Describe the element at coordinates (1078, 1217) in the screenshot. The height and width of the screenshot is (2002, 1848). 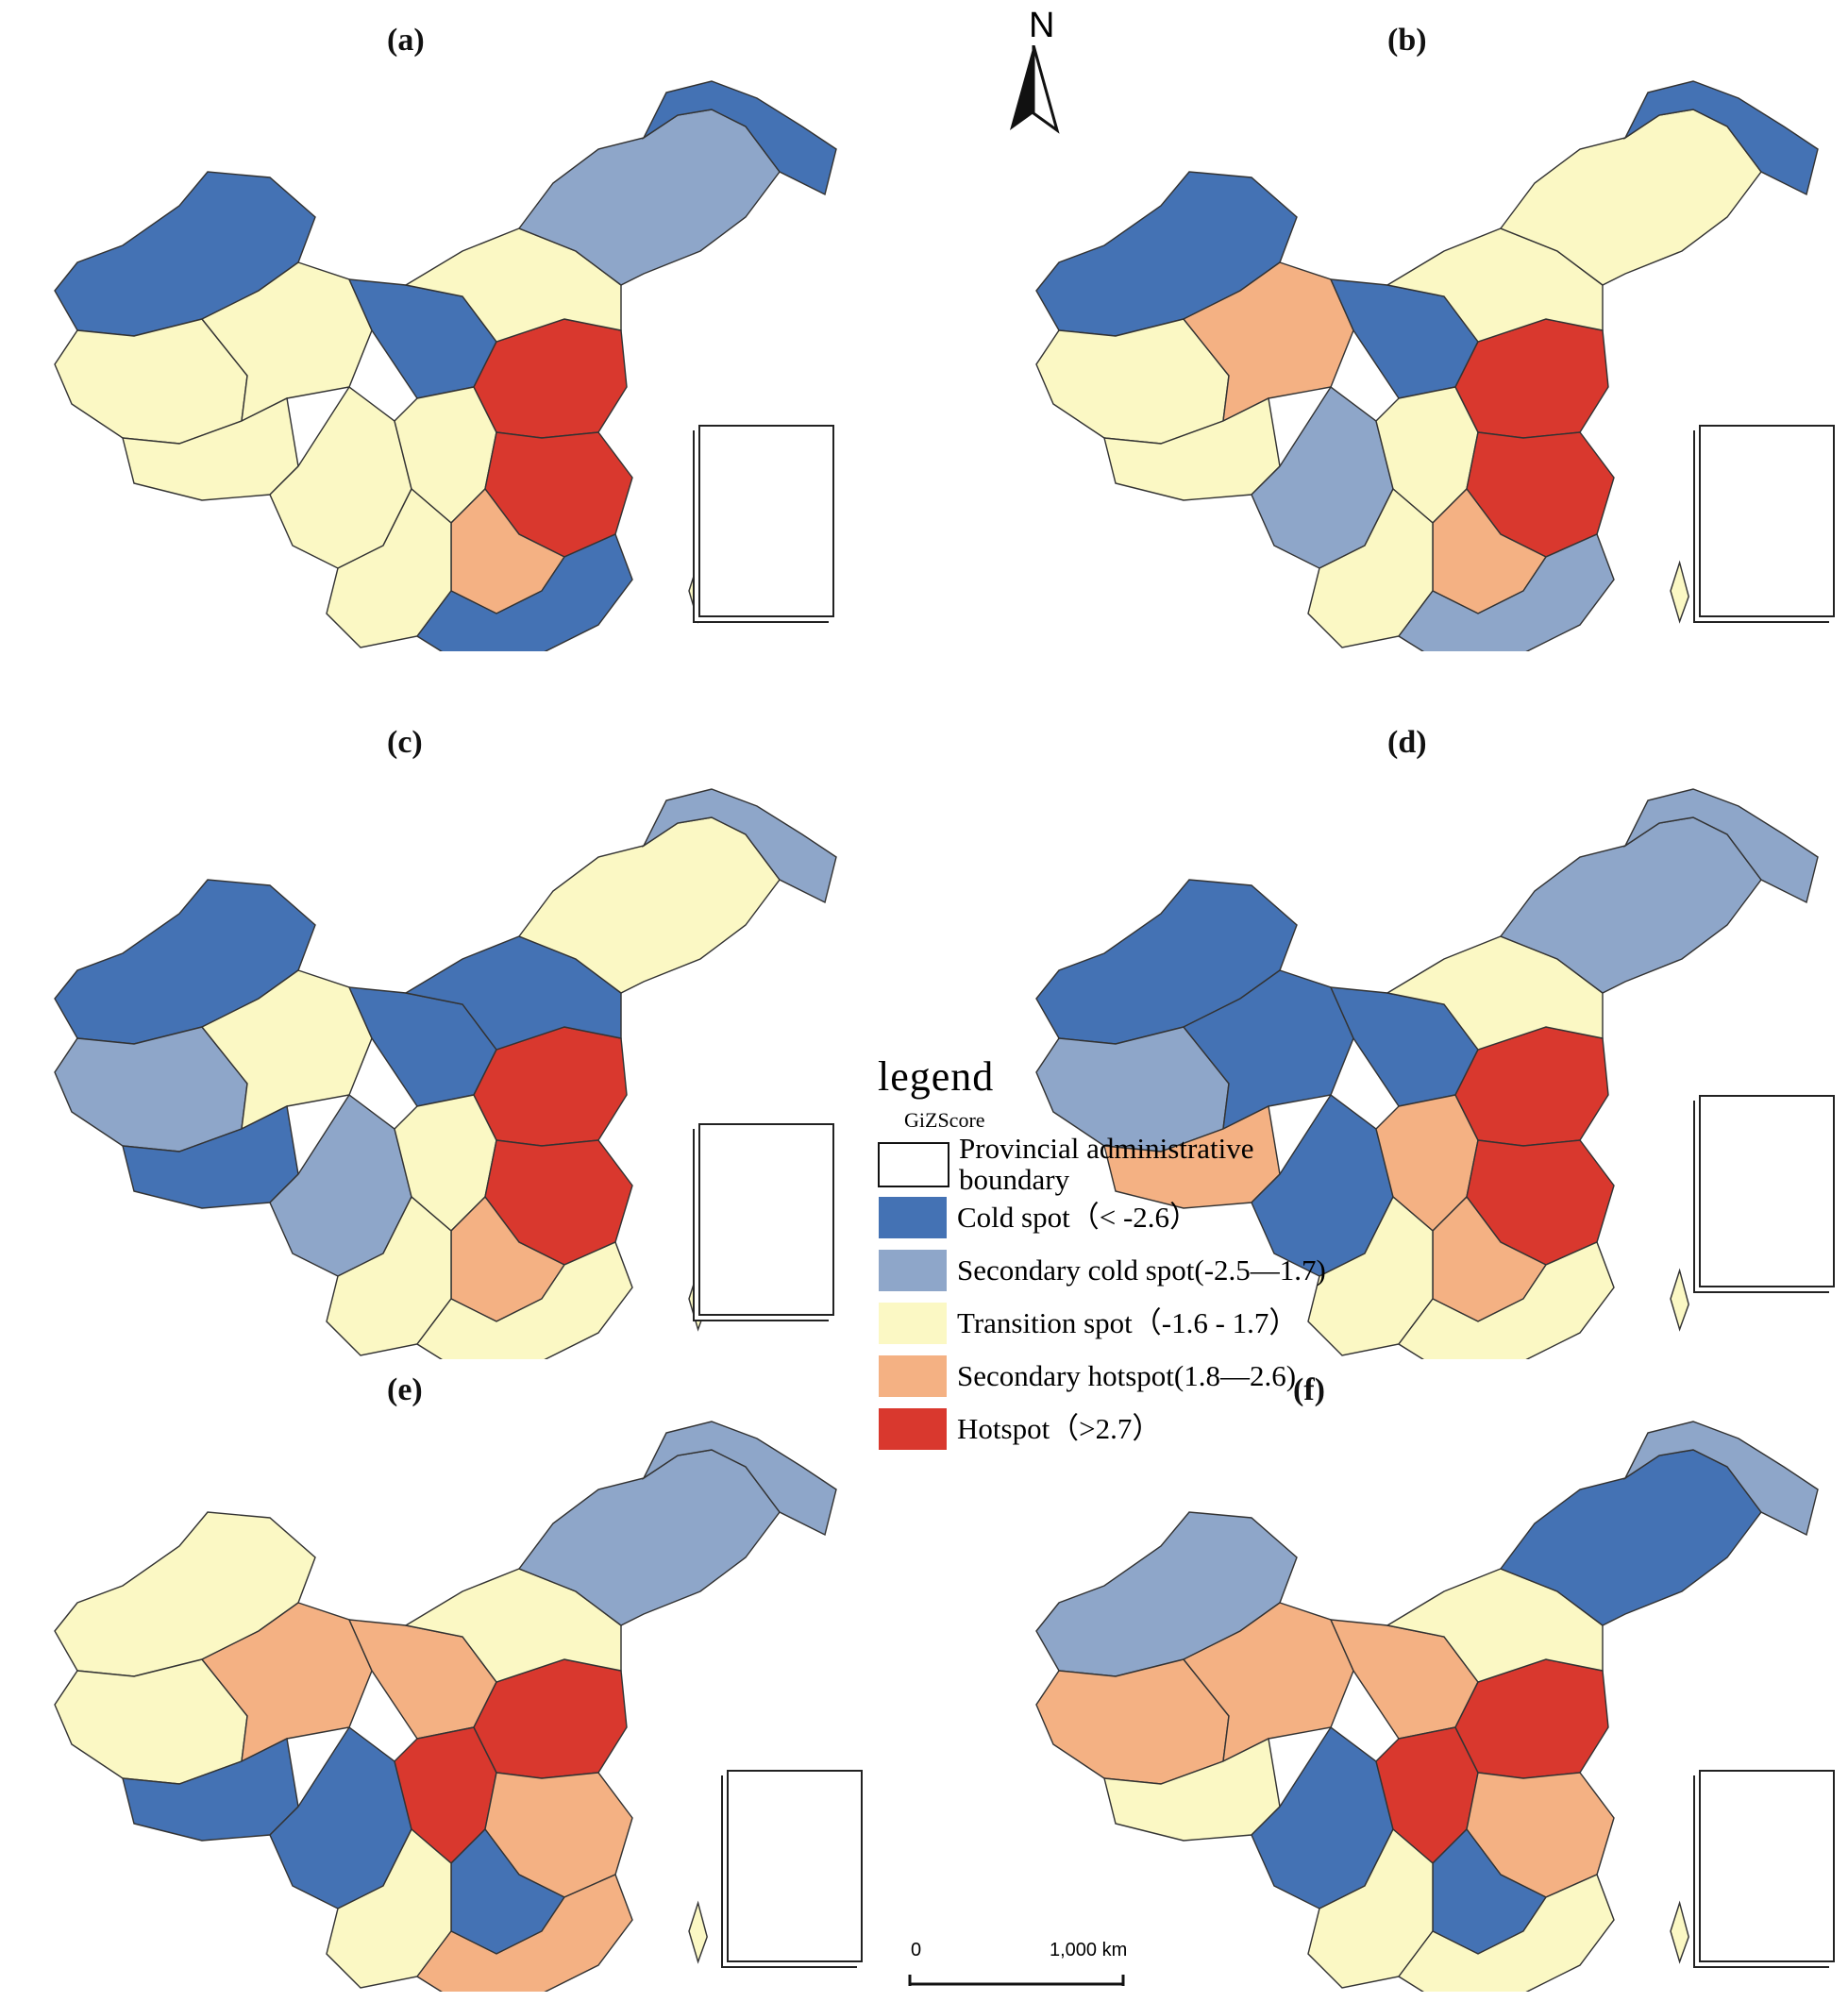
I see `legend-label: Cold spot（< -2.6）` at that location.